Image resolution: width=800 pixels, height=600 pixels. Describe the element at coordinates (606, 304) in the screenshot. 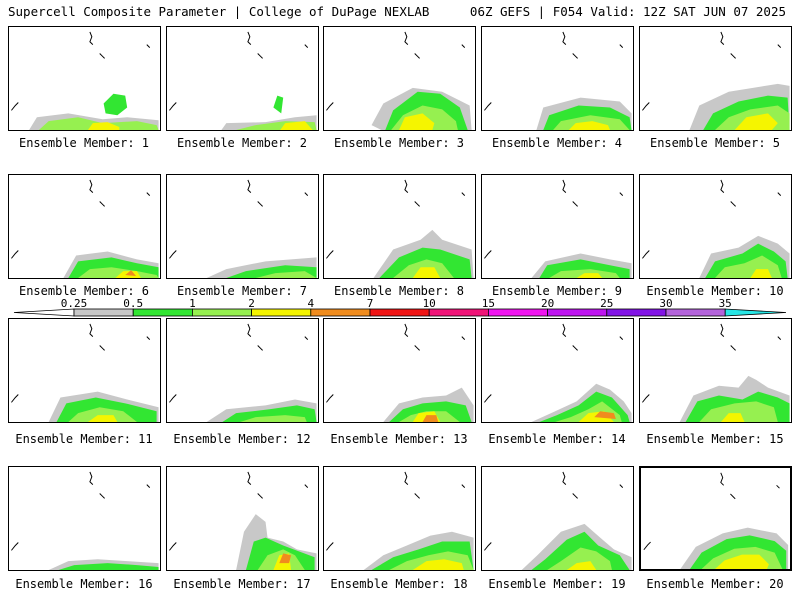

I see `colorbar-tick-label: 25` at that location.